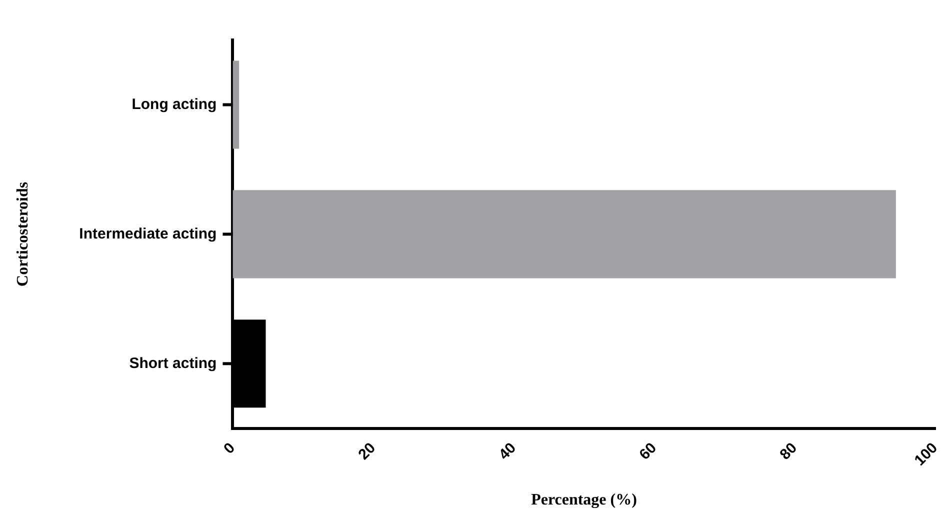  I want to click on x-tick-label: 100, so click(926, 454).